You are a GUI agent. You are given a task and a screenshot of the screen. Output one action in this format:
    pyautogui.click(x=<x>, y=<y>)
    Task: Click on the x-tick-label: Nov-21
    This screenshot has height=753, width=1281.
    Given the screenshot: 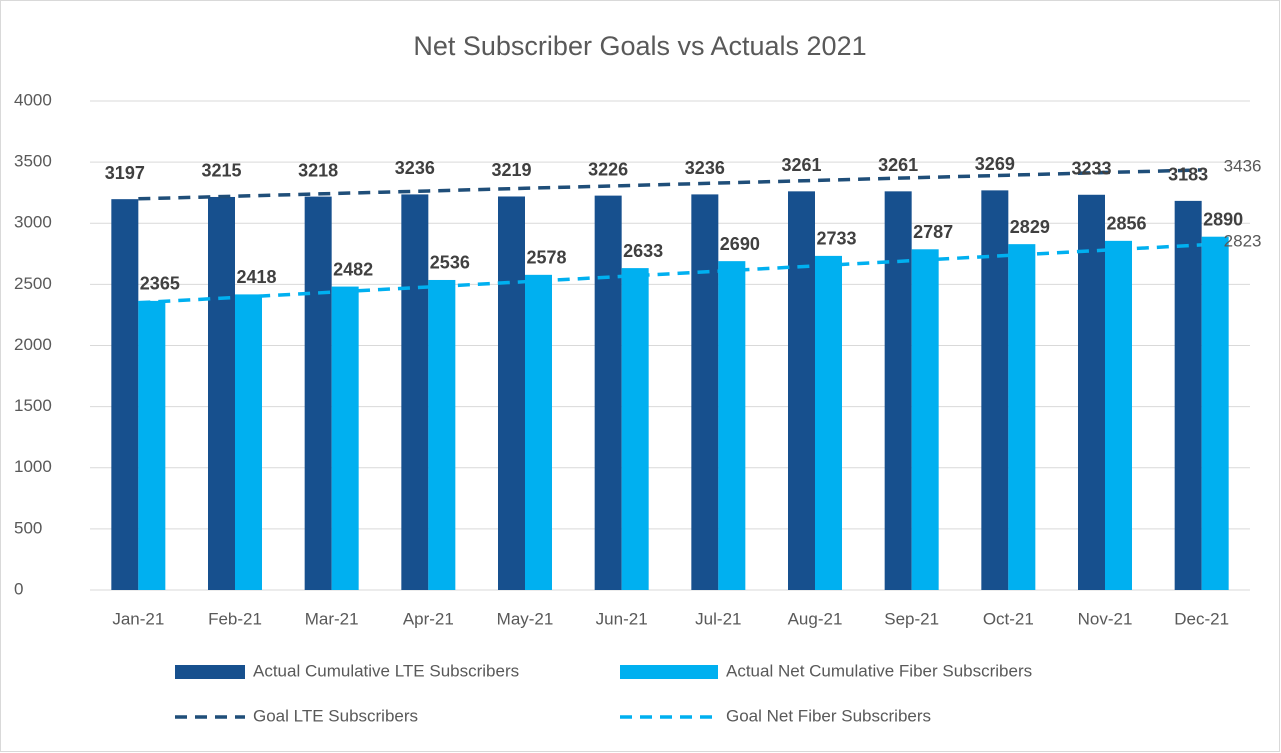 What is the action you would take?
    pyautogui.click(x=1105, y=618)
    